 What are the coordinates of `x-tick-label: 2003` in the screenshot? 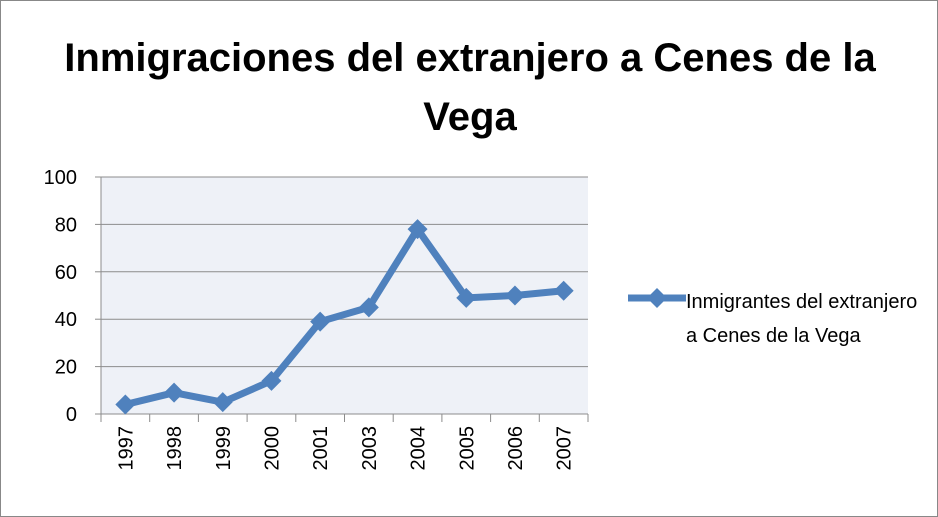 It's located at (370, 448).